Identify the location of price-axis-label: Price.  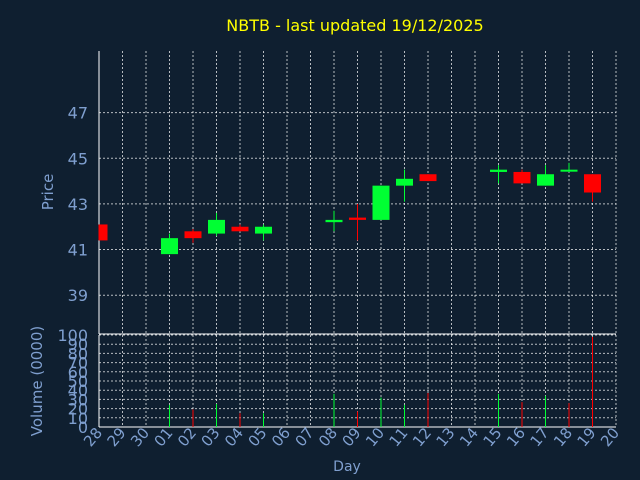
(48, 192).